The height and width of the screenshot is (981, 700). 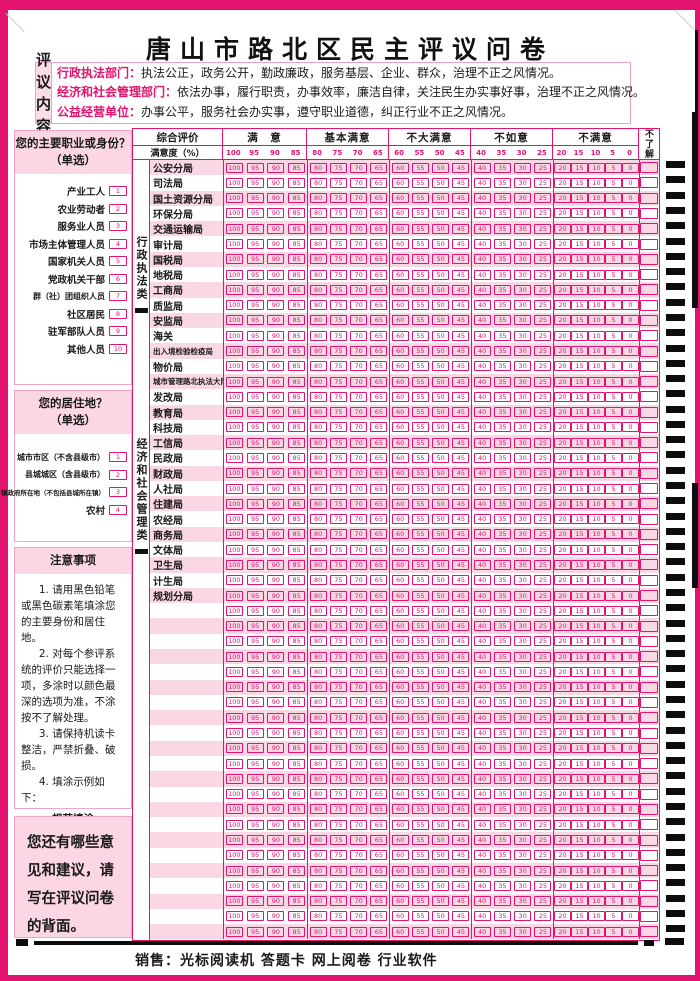 I want to click on residence-option-bubble: 4, so click(x=118, y=509).